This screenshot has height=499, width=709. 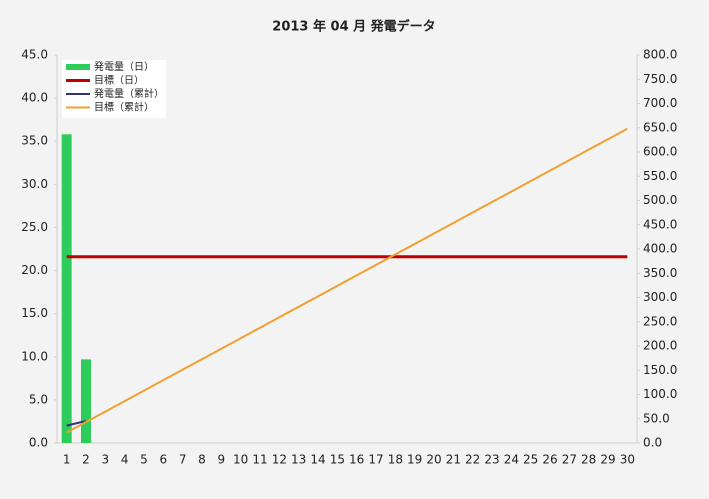 What do you see at coordinates (34, 227) in the screenshot?
I see `y-tick-label: 25.0` at bounding box center [34, 227].